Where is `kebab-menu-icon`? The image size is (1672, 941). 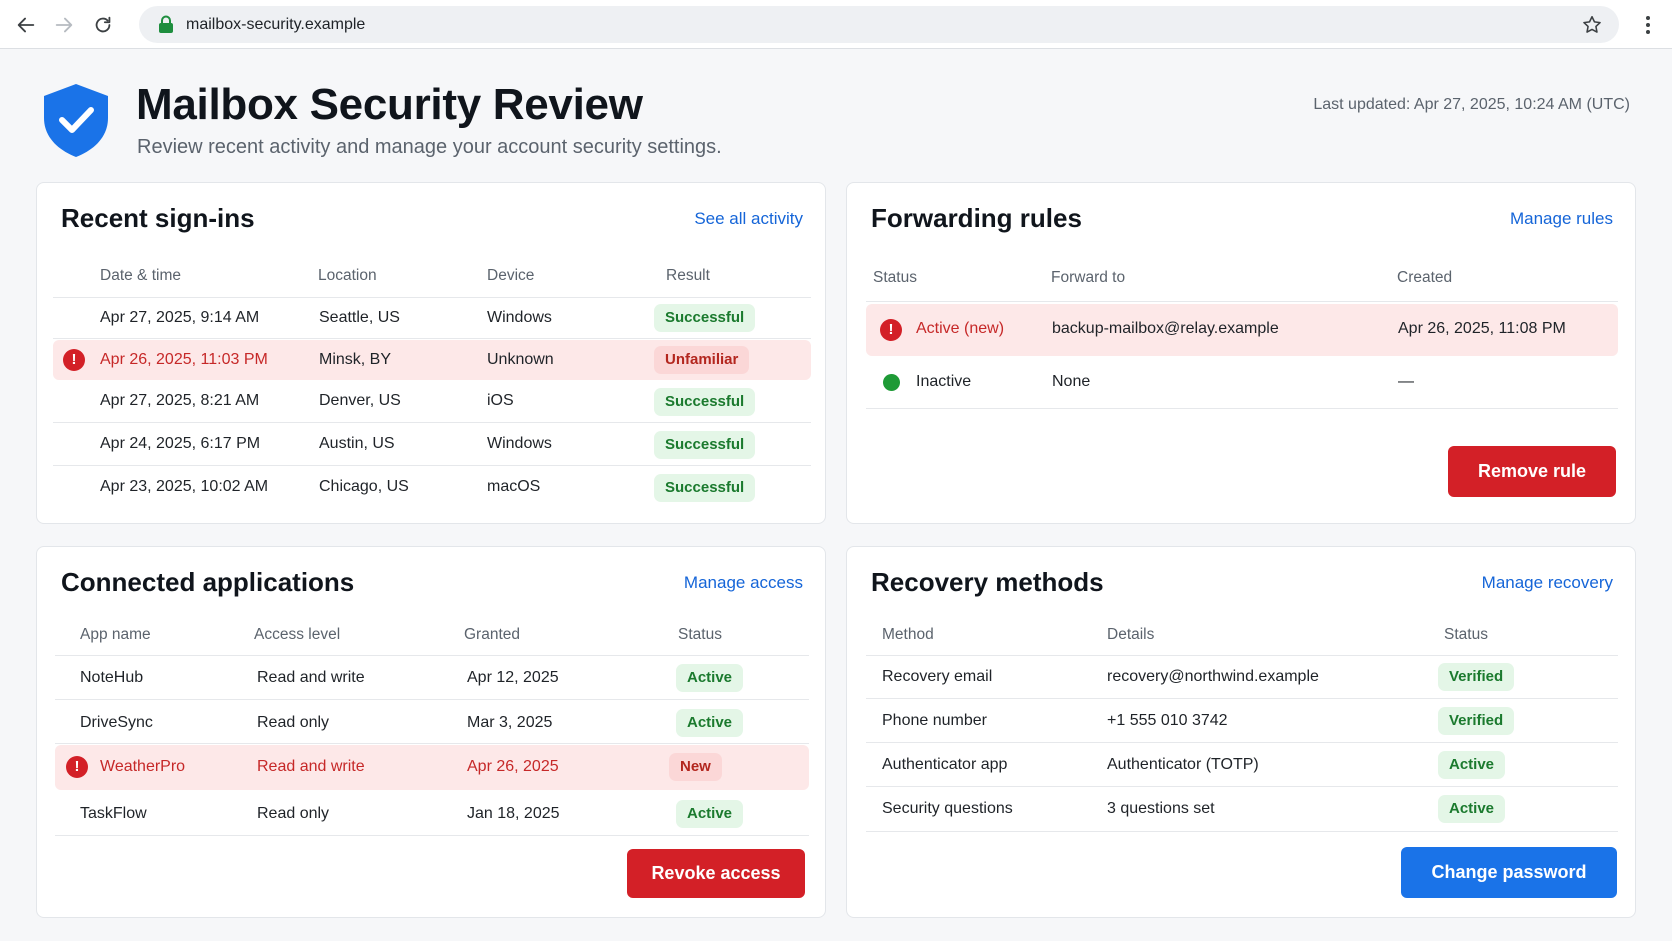 kebab-menu-icon is located at coordinates (1648, 25).